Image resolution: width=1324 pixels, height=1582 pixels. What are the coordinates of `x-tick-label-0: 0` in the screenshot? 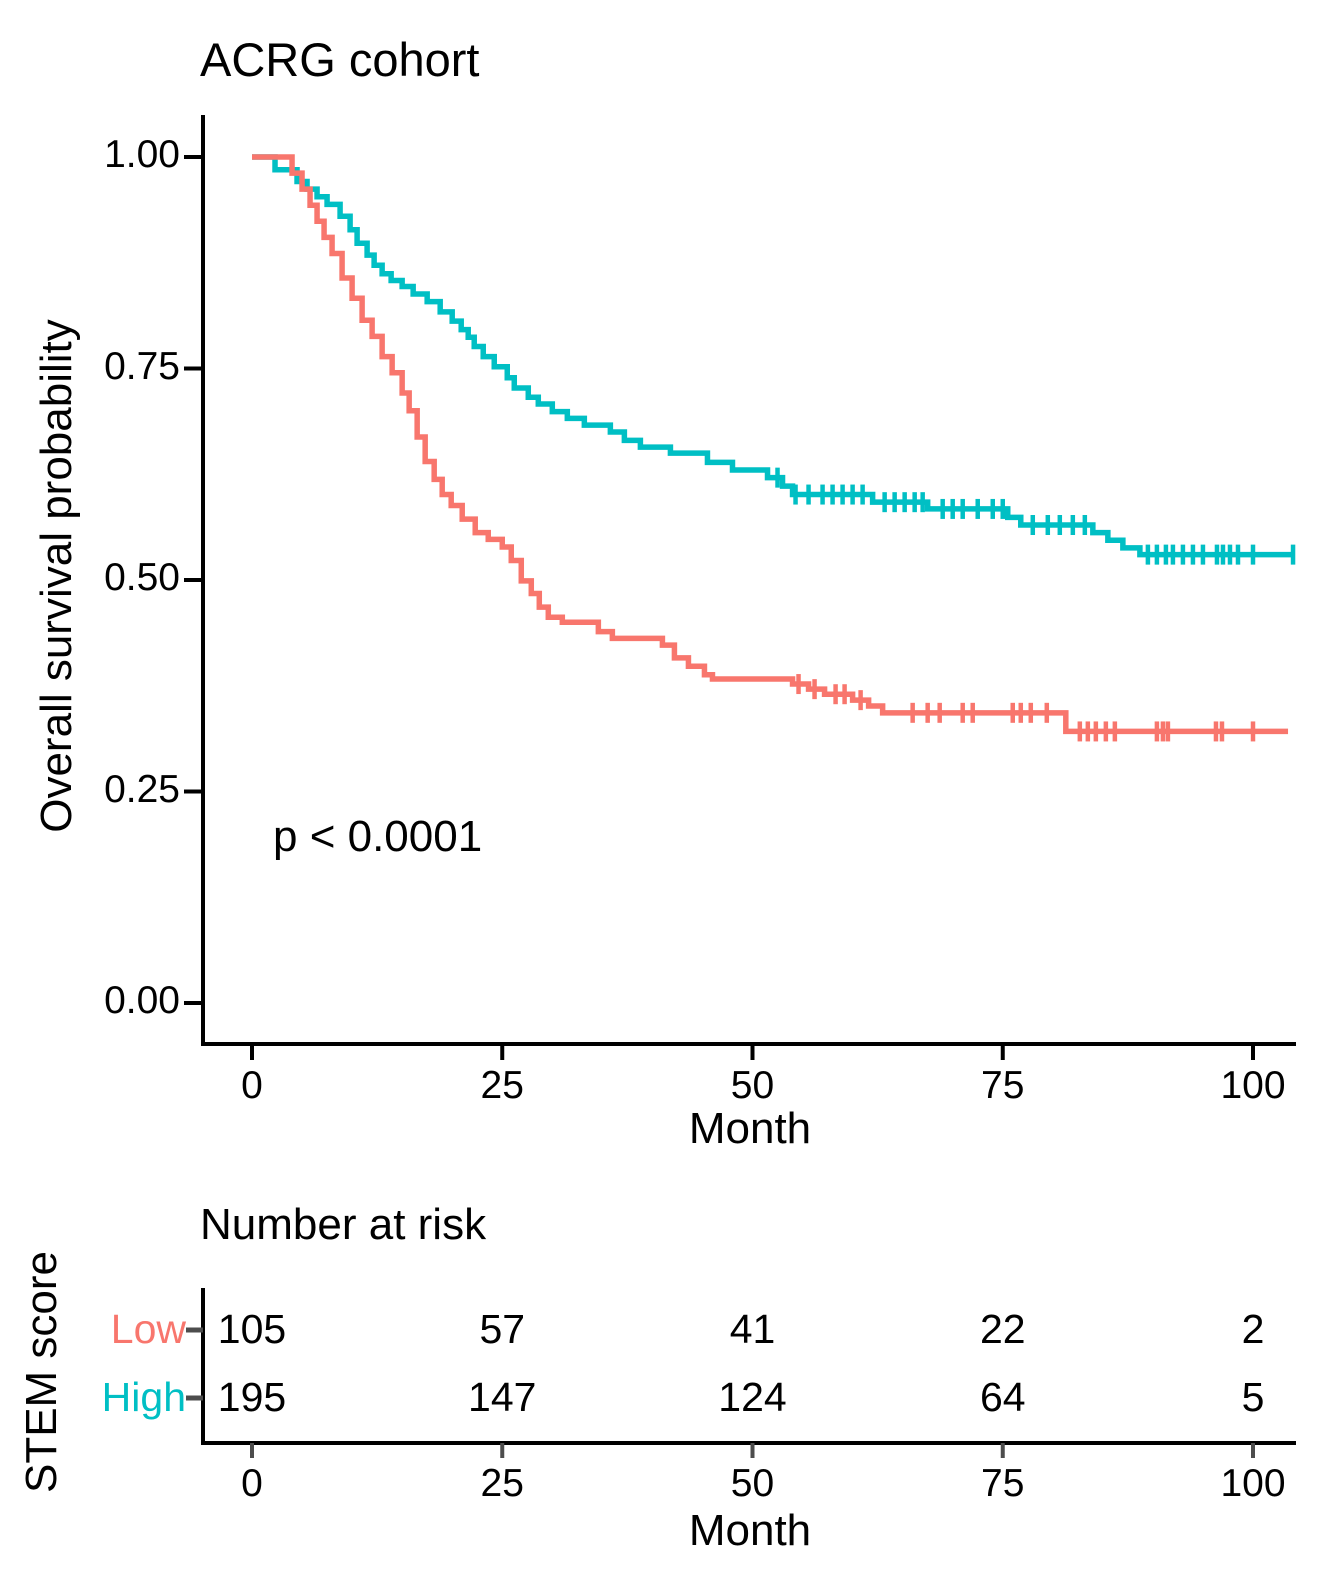 It's located at (252, 1085).